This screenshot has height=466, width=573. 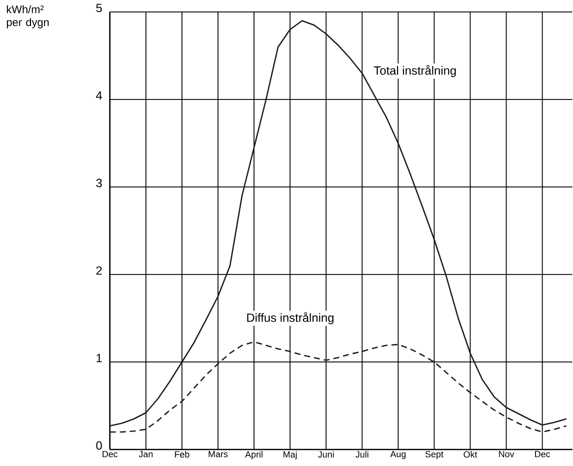 What do you see at coordinates (326, 454) in the screenshot?
I see `x-tick-label: Juni` at bounding box center [326, 454].